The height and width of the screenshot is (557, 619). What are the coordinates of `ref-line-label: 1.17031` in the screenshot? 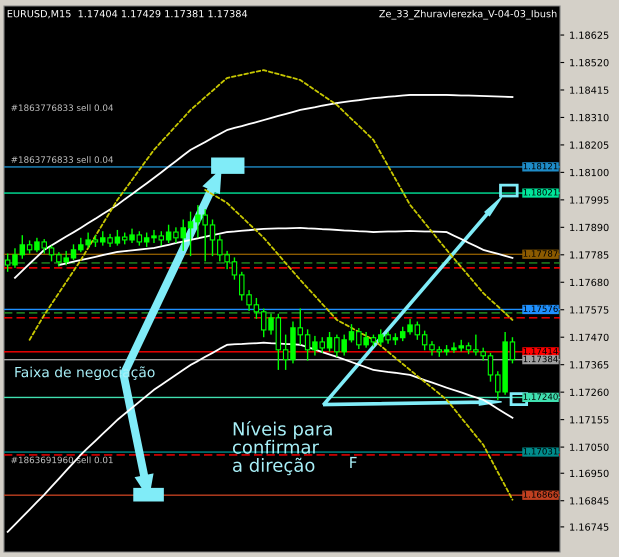 It's located at (541, 451).